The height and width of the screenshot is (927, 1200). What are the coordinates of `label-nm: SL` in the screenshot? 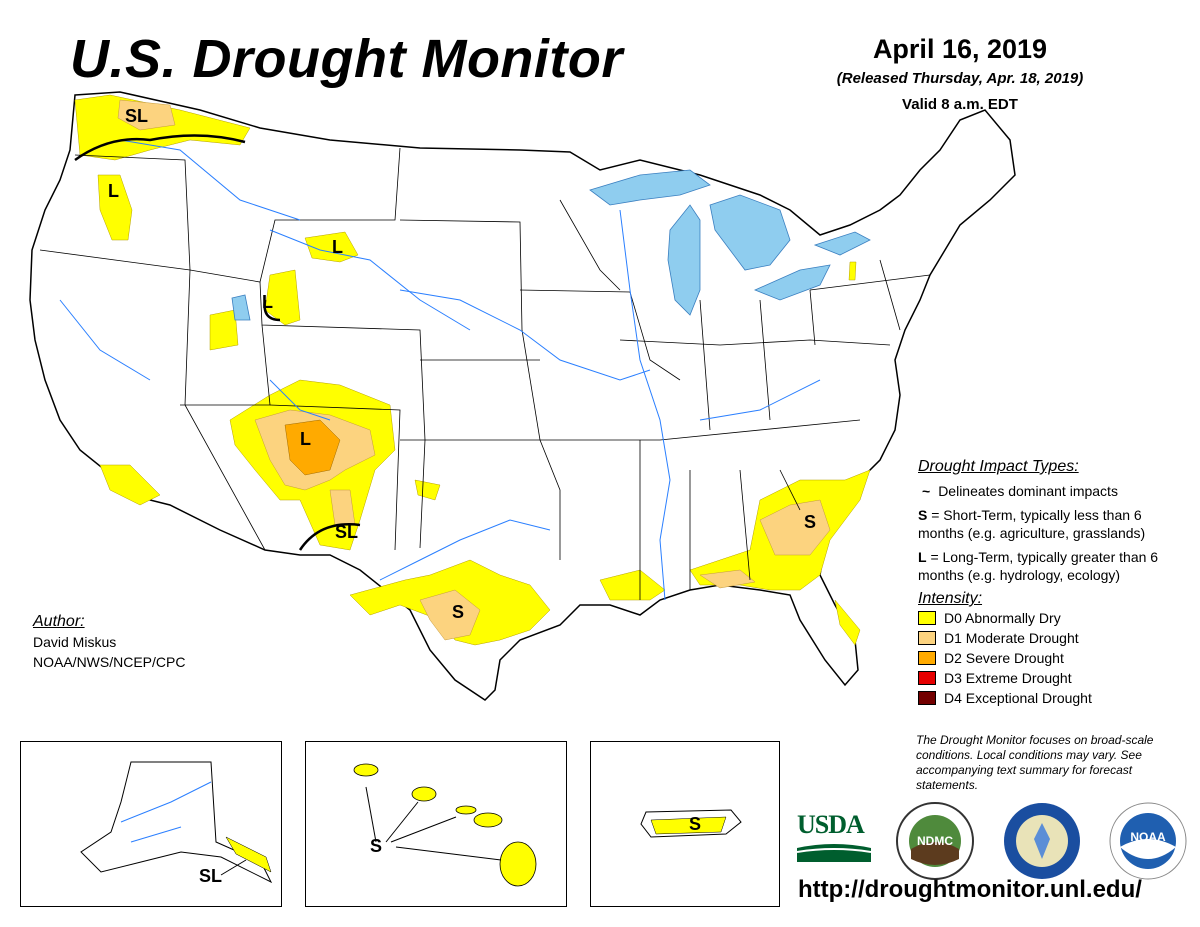 It's located at (346, 532).